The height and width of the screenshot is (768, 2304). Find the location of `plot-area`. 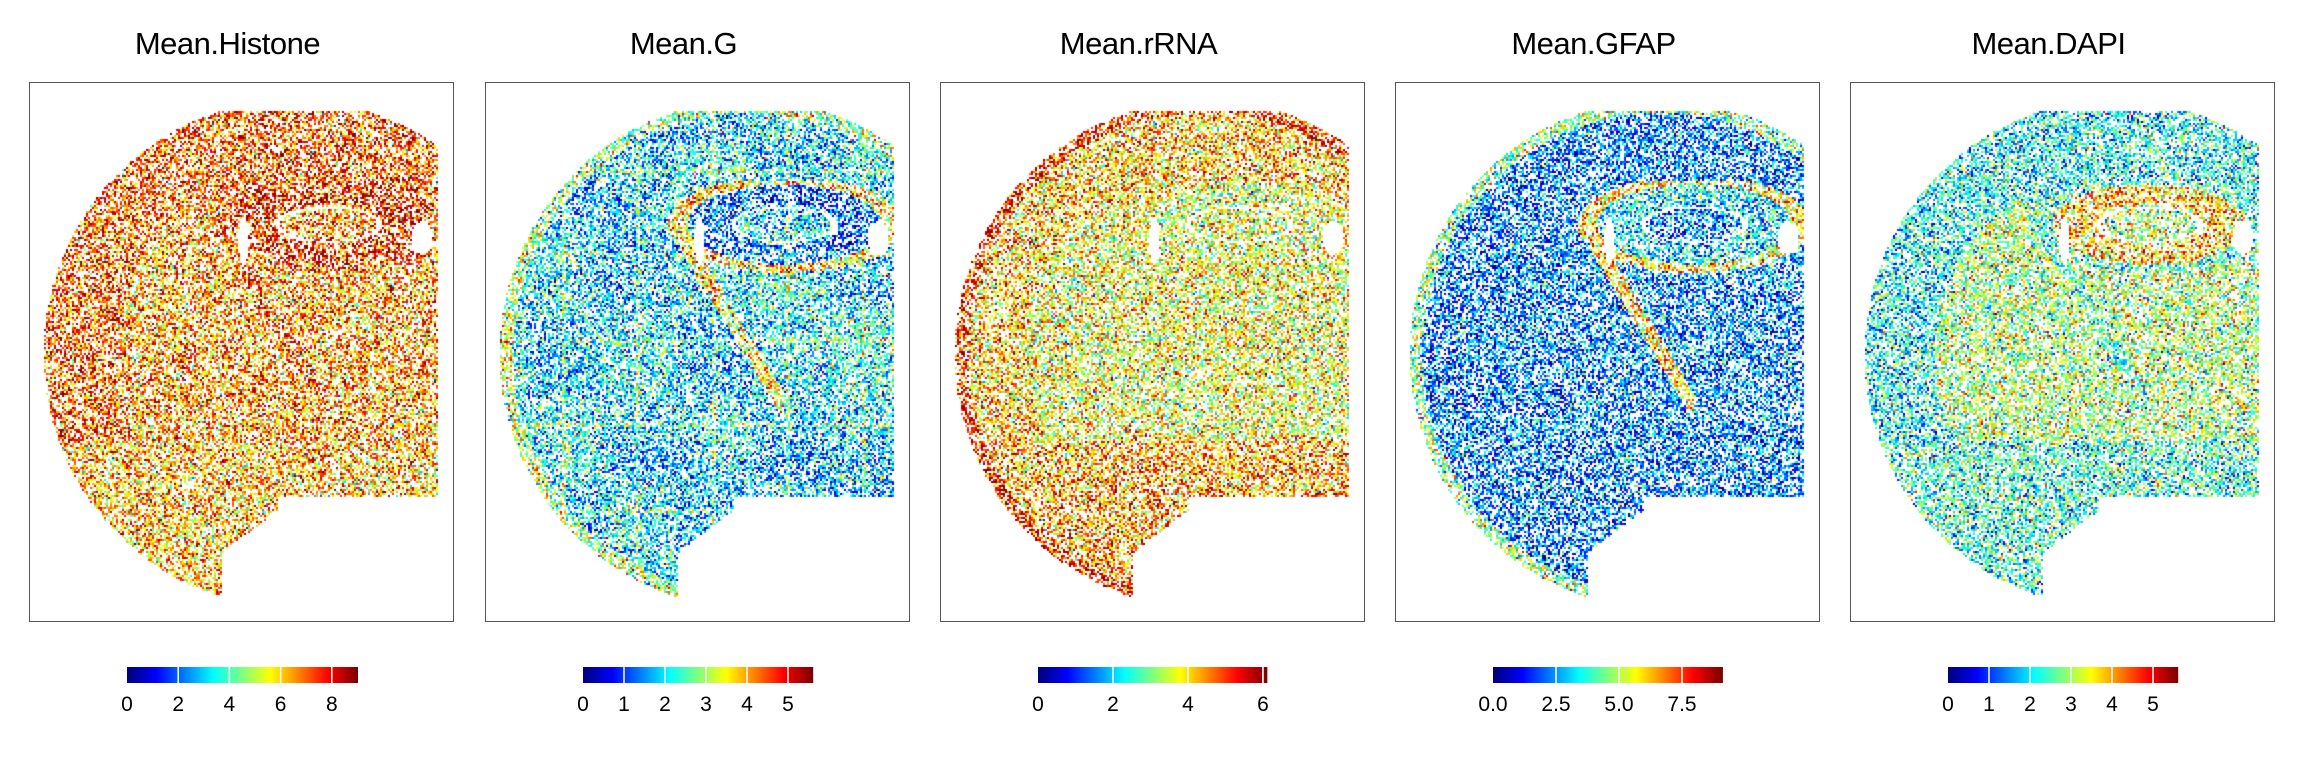

plot-area is located at coordinates (1607, 352).